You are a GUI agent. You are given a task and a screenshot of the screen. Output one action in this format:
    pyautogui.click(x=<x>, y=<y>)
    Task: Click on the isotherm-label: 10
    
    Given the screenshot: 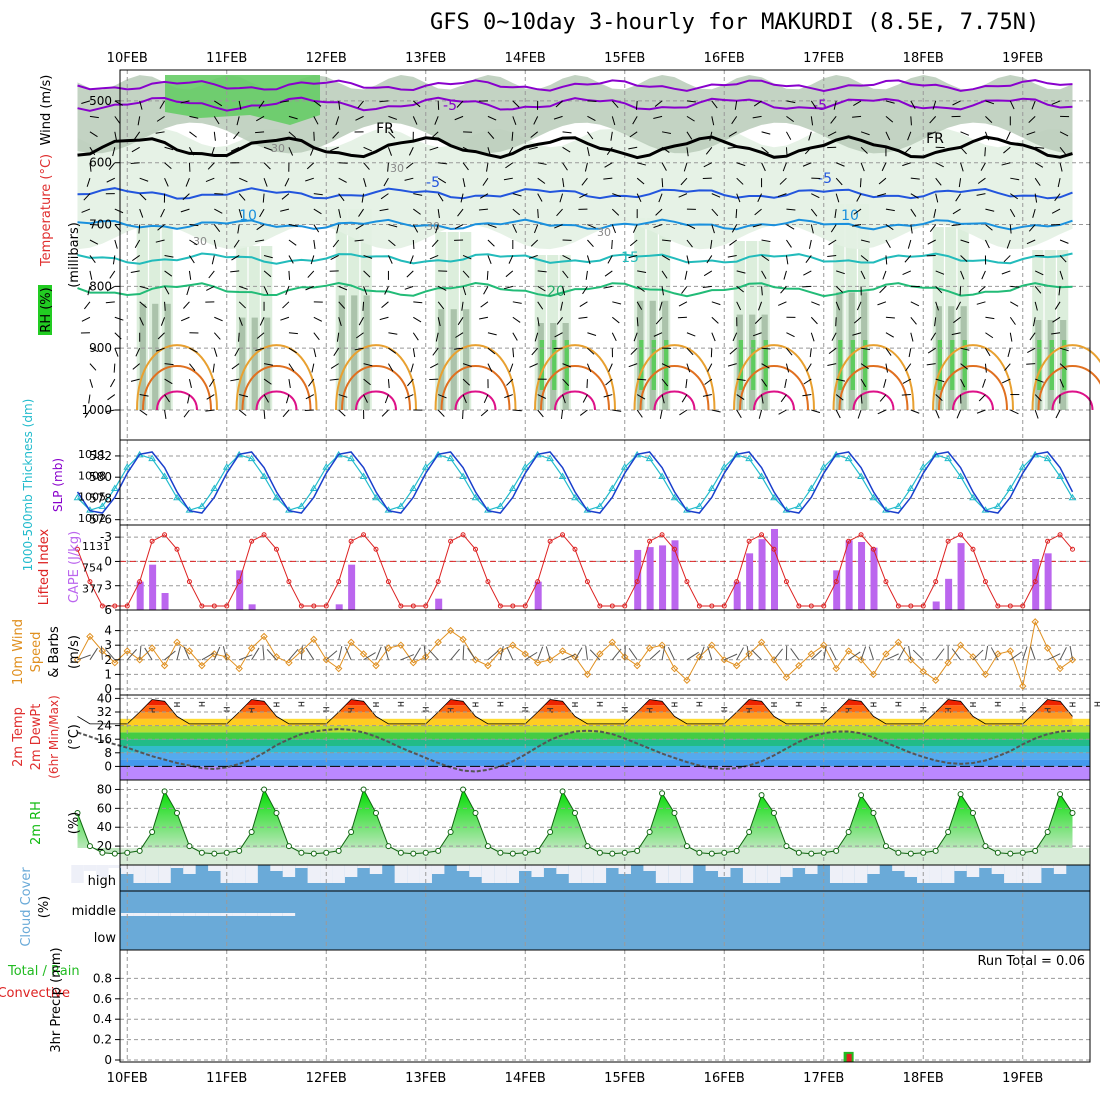 What is the action you would take?
    pyautogui.click(x=850, y=216)
    